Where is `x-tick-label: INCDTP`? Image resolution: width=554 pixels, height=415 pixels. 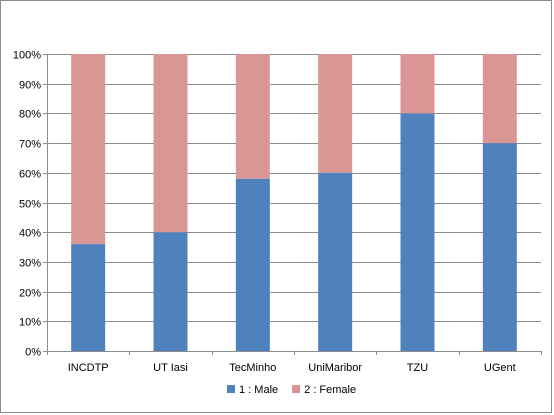
x-tick-label: INCDTP is located at coordinates (88, 368).